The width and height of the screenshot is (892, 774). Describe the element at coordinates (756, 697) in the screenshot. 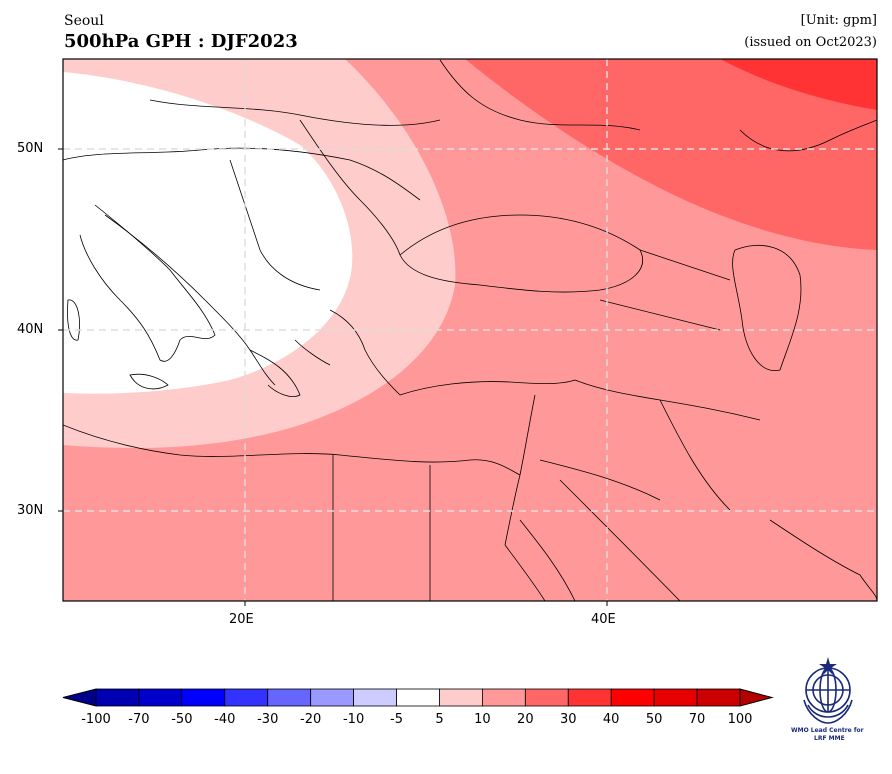

I see `colorbar-over-arrow` at that location.